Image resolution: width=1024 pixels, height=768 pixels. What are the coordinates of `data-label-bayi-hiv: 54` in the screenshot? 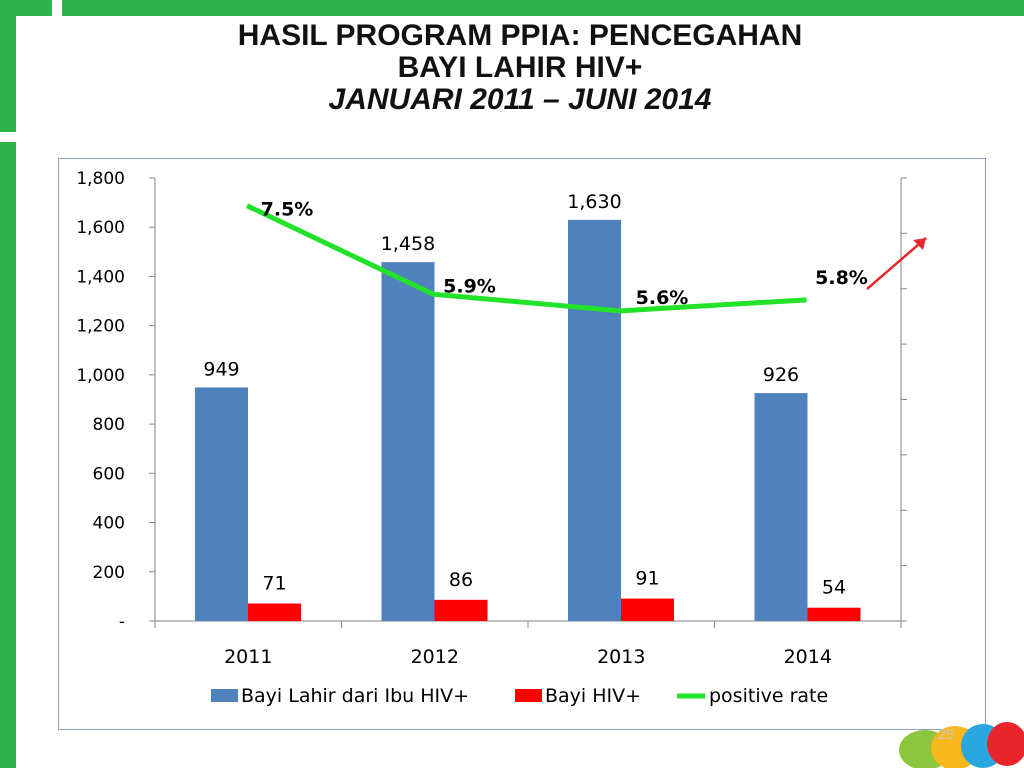 It's located at (834, 588).